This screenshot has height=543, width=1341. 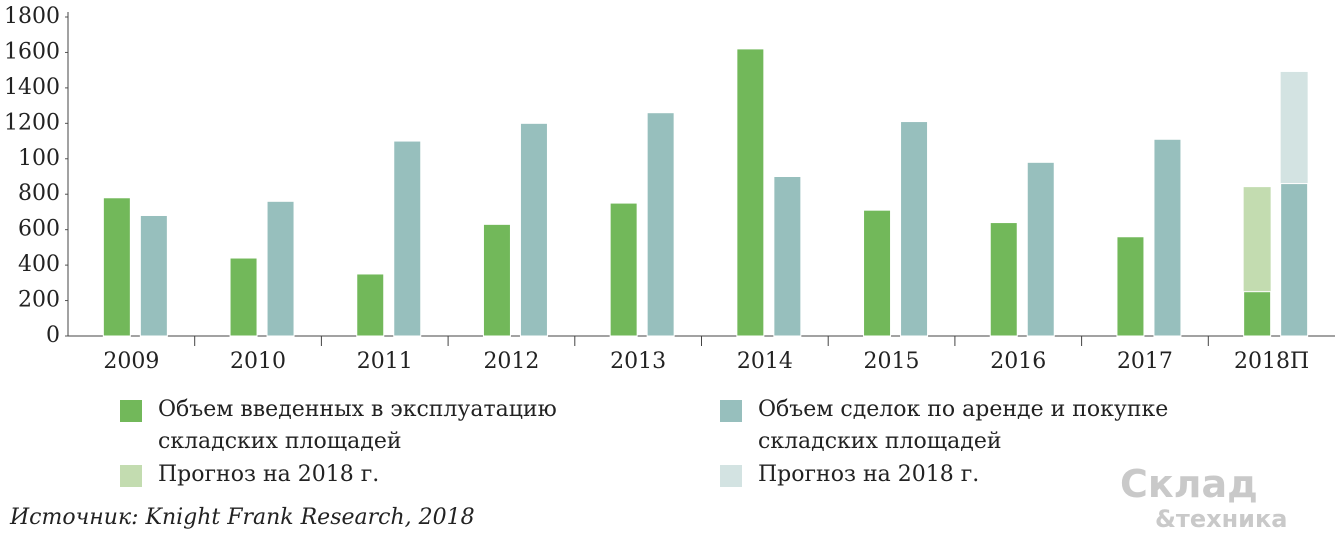 What do you see at coordinates (39, 158) in the screenshot?
I see `y-tick-label: 100` at bounding box center [39, 158].